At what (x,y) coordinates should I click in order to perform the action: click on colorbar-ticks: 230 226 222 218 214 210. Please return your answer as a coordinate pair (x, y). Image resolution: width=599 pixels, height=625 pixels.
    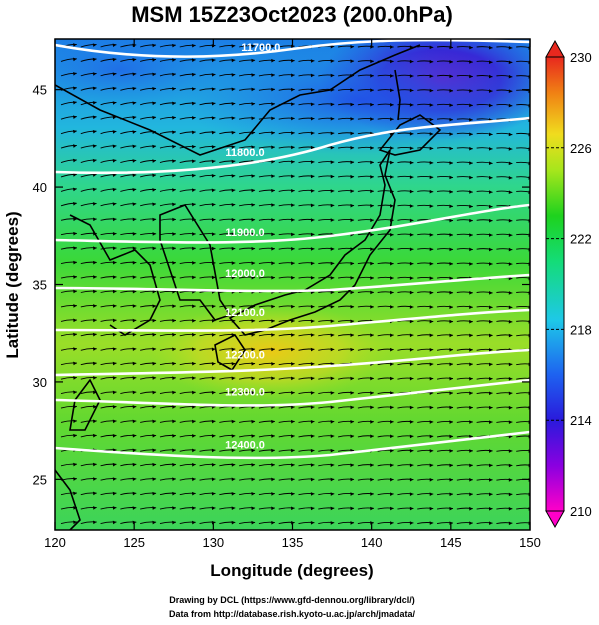
    Looking at the image, I should click on (569, 284).